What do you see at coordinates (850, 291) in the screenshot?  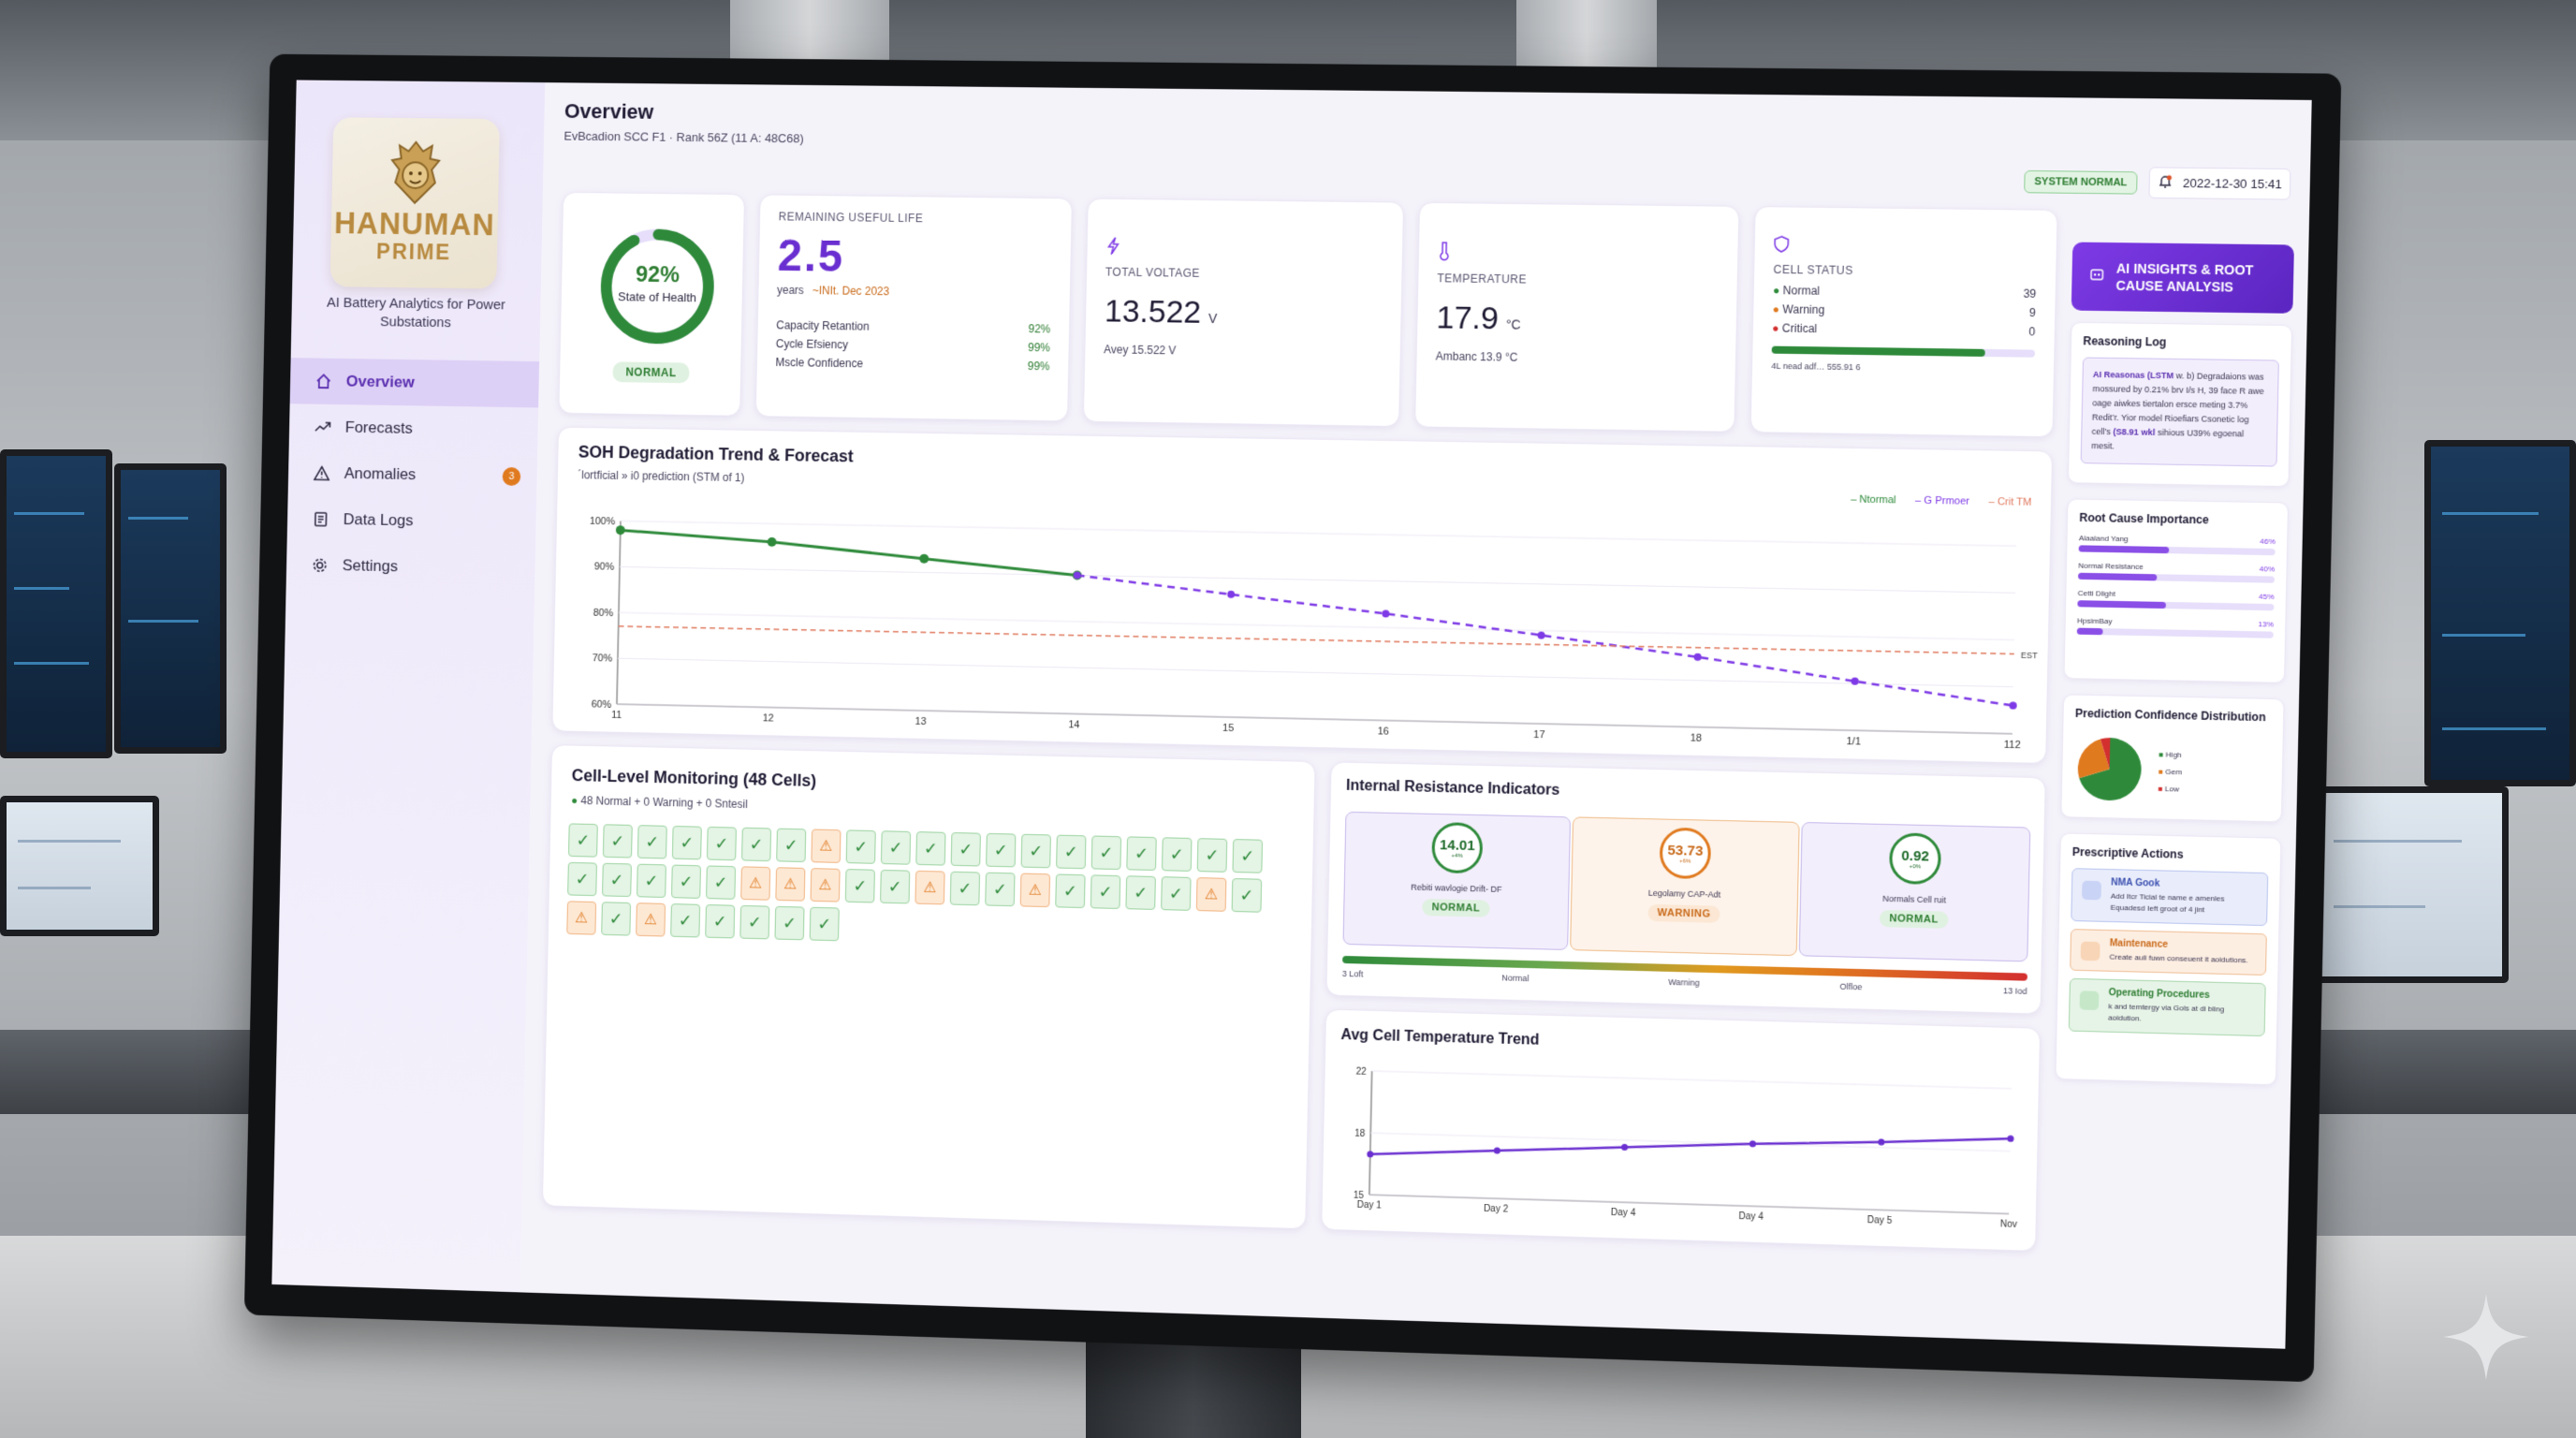 I see `rul-note: ~INIt. Dec 2023` at bounding box center [850, 291].